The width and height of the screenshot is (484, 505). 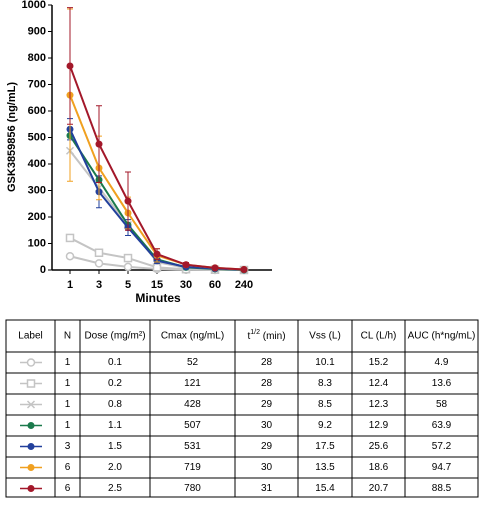 I want to click on x-tick-label: 240, so click(x=244, y=285).